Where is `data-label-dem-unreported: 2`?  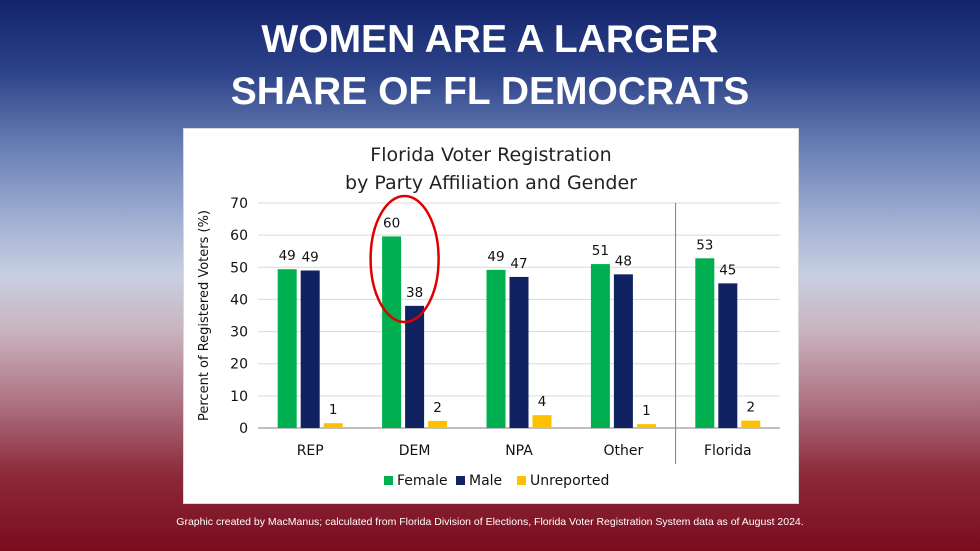
data-label-dem-unreported: 2 is located at coordinates (437, 408).